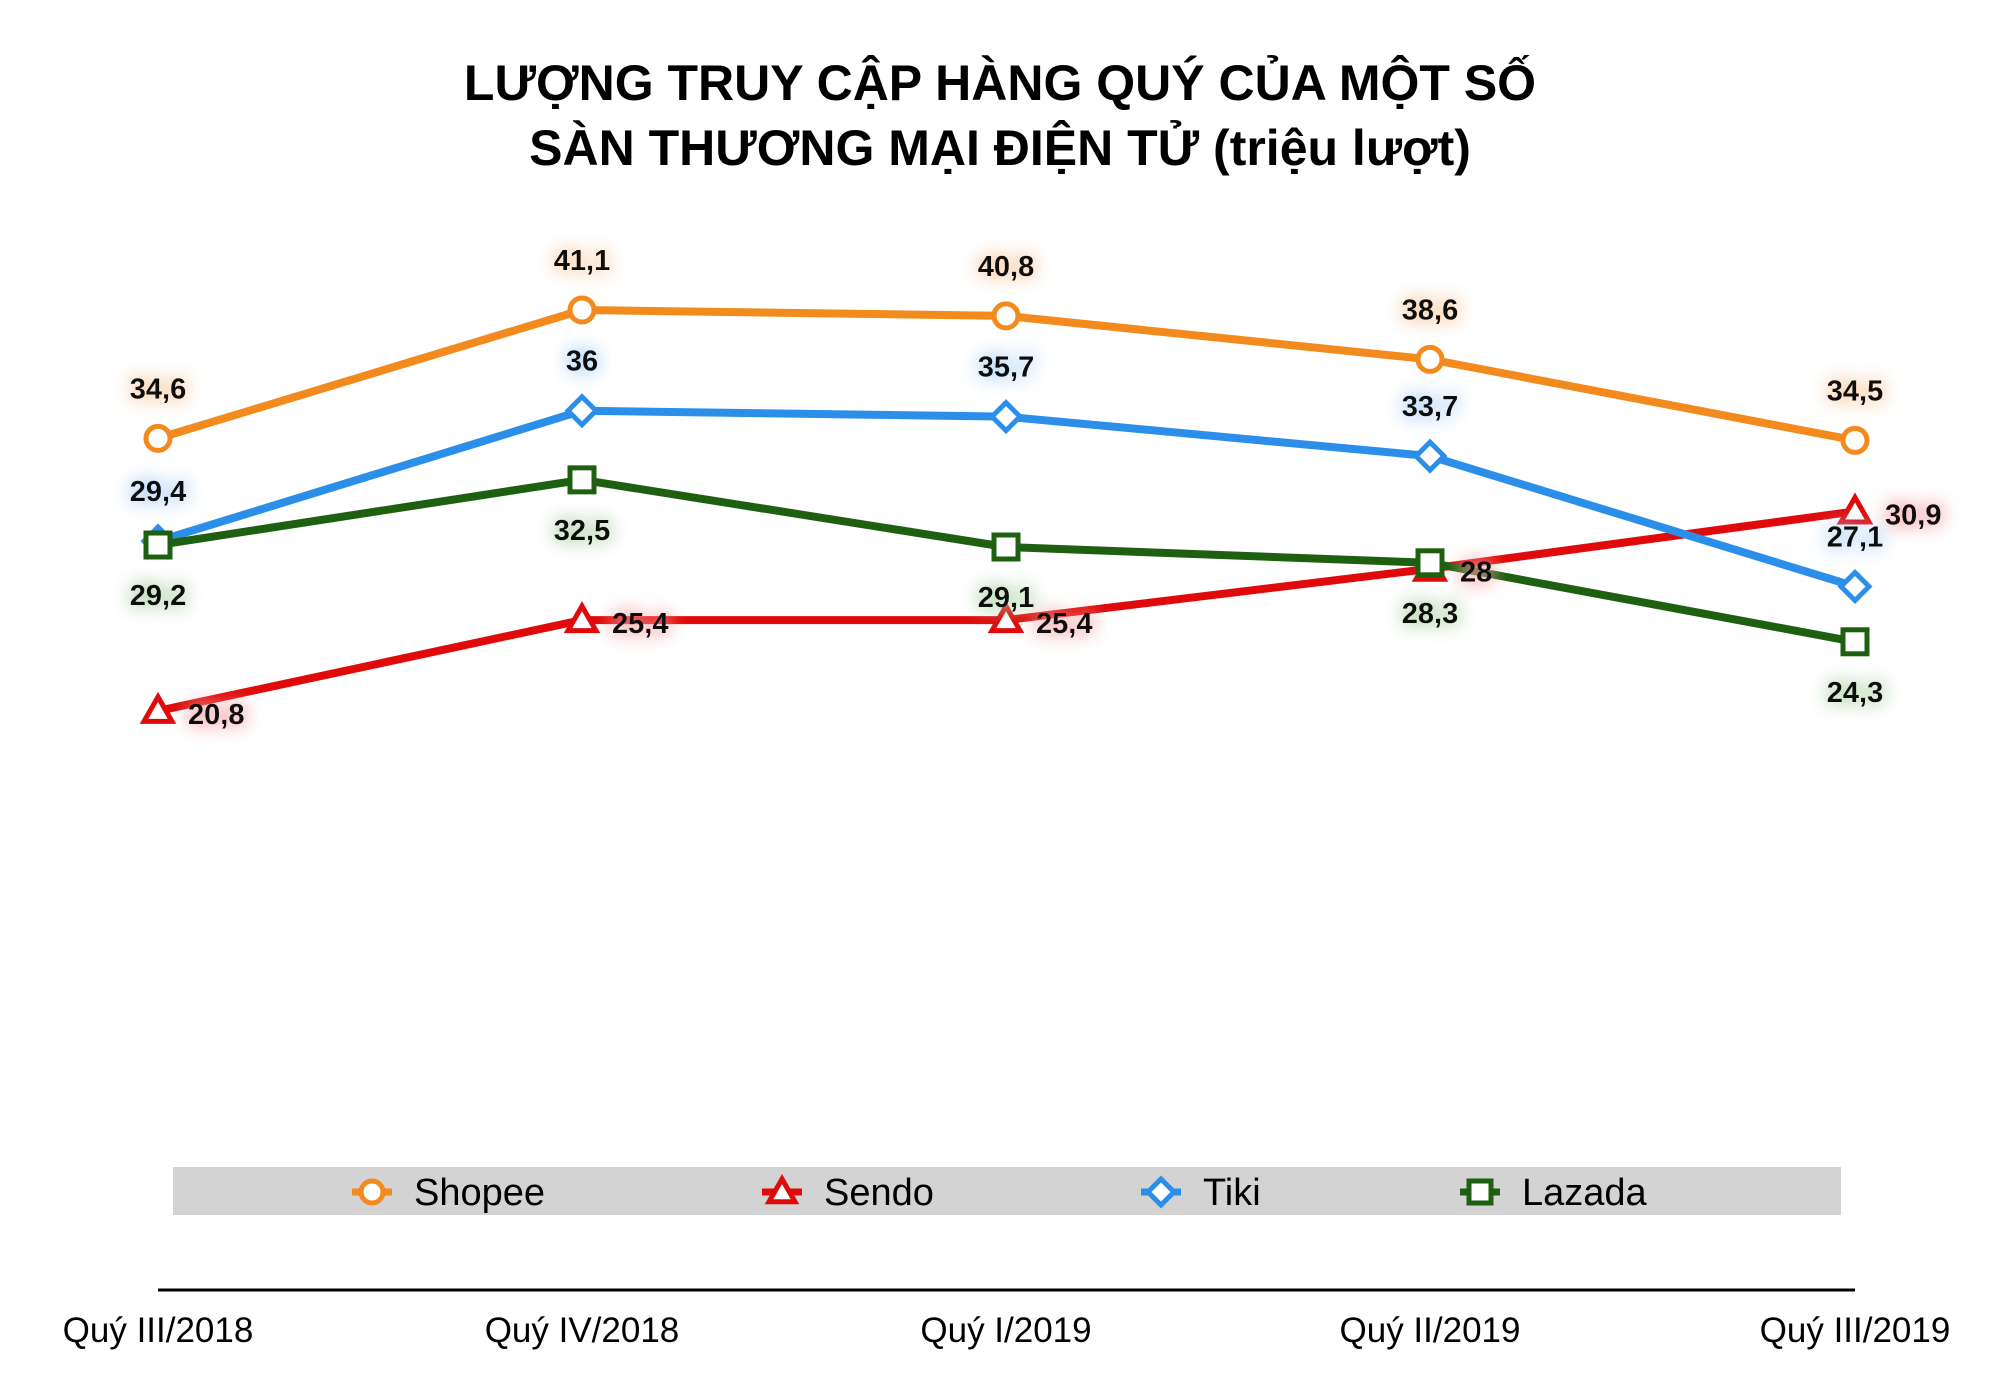  What do you see at coordinates (158, 1330) in the screenshot?
I see `x-tick-label-1: Quý III/2018` at bounding box center [158, 1330].